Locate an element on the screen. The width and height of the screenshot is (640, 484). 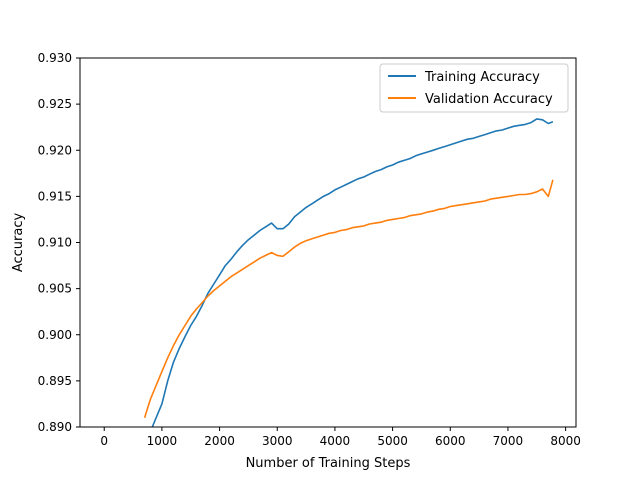
legend-label-validation: Validation Accuracy is located at coordinates (489, 99).